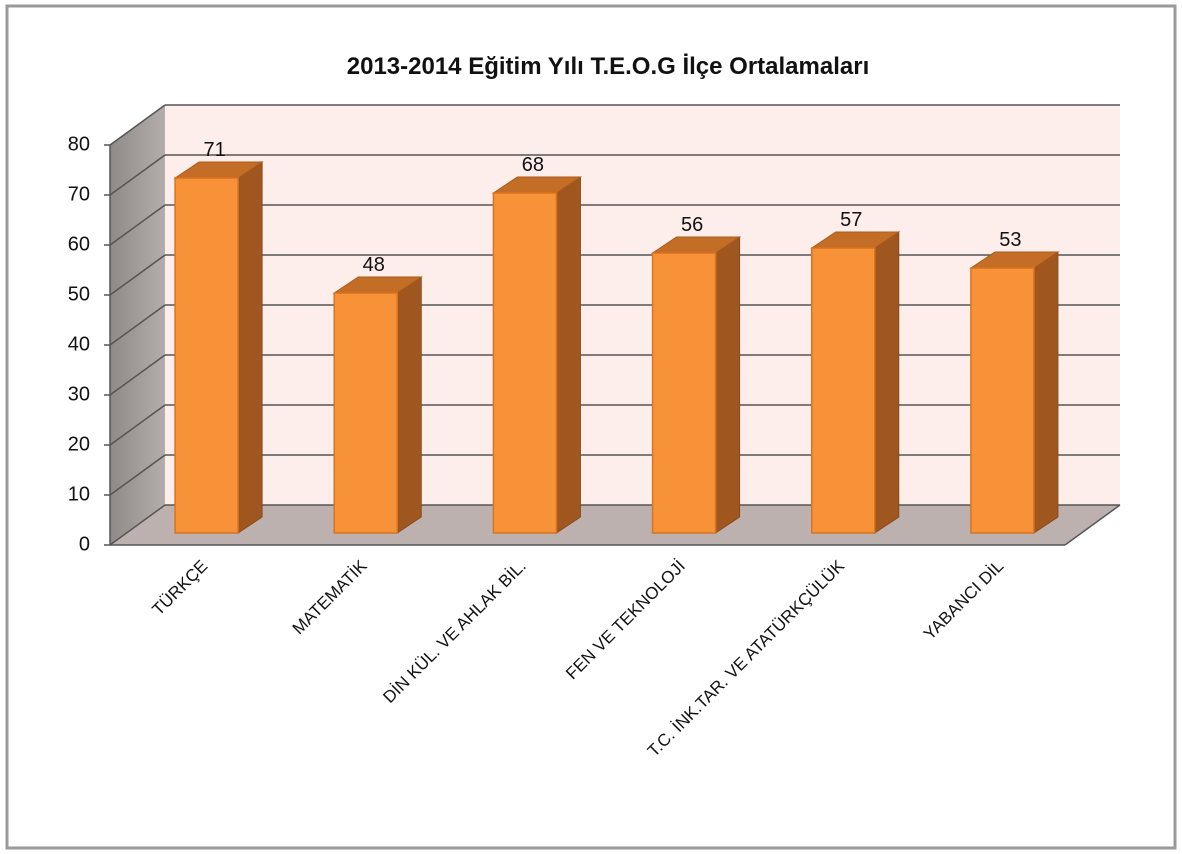 The image size is (1182, 854). What do you see at coordinates (79, 394) in the screenshot?
I see `y-tick-label: 30` at bounding box center [79, 394].